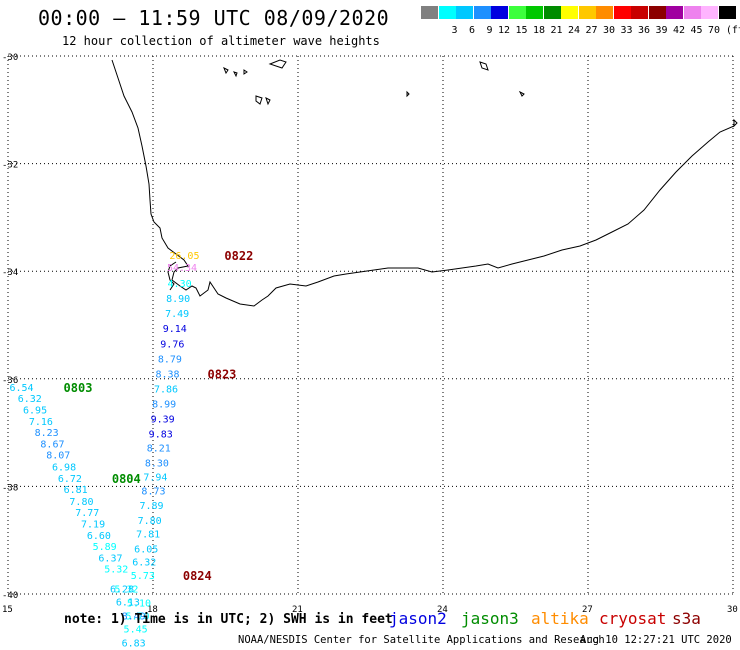 This screenshot has width=740, height=650. What do you see at coordinates (152, 506) in the screenshot?
I see `wave-height-value: 7.89` at bounding box center [152, 506].